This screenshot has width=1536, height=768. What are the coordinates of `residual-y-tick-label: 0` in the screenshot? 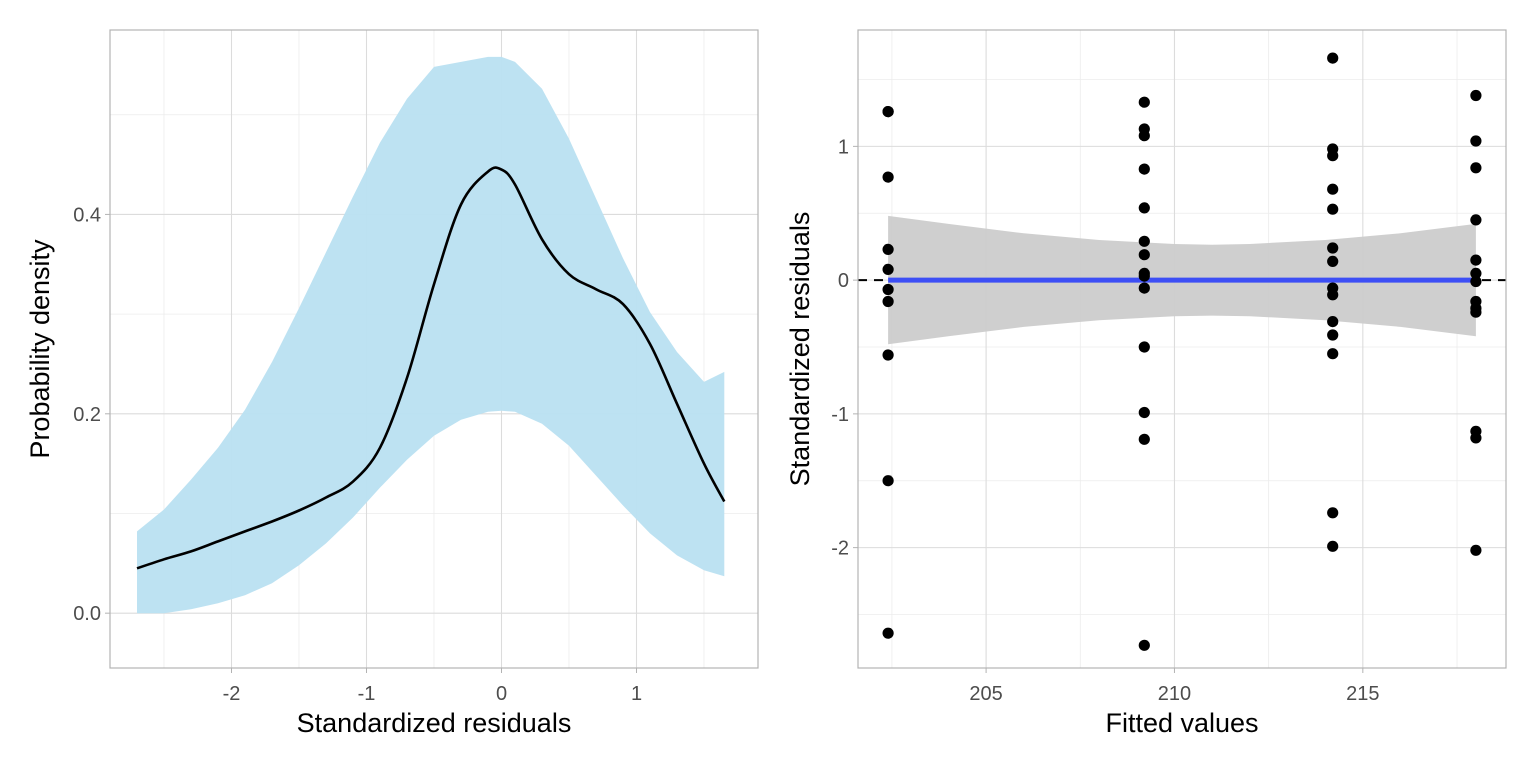 It's located at (843, 281).